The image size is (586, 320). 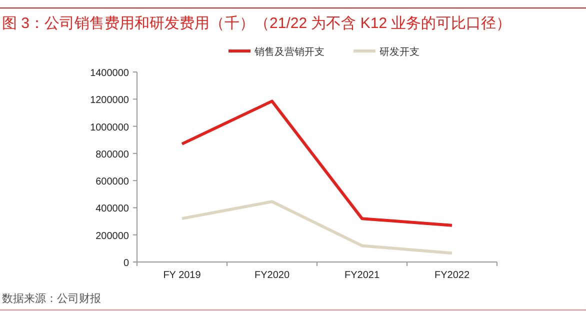 I want to click on y-tick-label: 400000, so click(x=113, y=209).